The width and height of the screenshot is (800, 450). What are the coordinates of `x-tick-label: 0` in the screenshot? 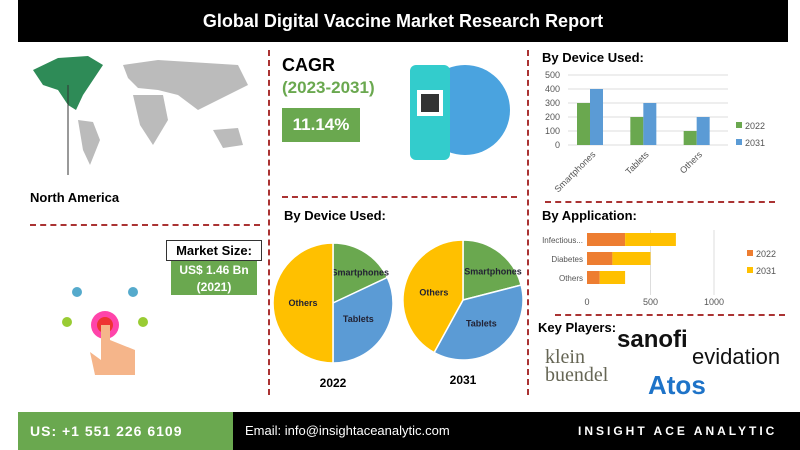 It's located at (586, 302).